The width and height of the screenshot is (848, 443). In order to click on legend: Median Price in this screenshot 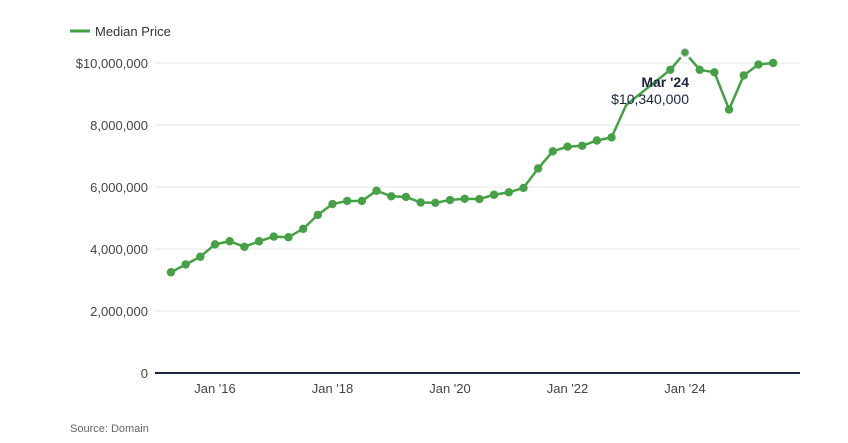, I will do `click(120, 31)`.